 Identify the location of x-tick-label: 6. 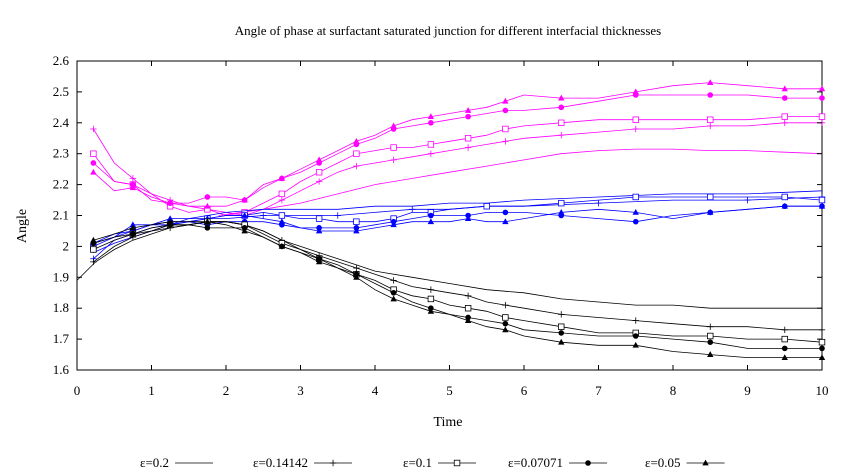
(524, 390).